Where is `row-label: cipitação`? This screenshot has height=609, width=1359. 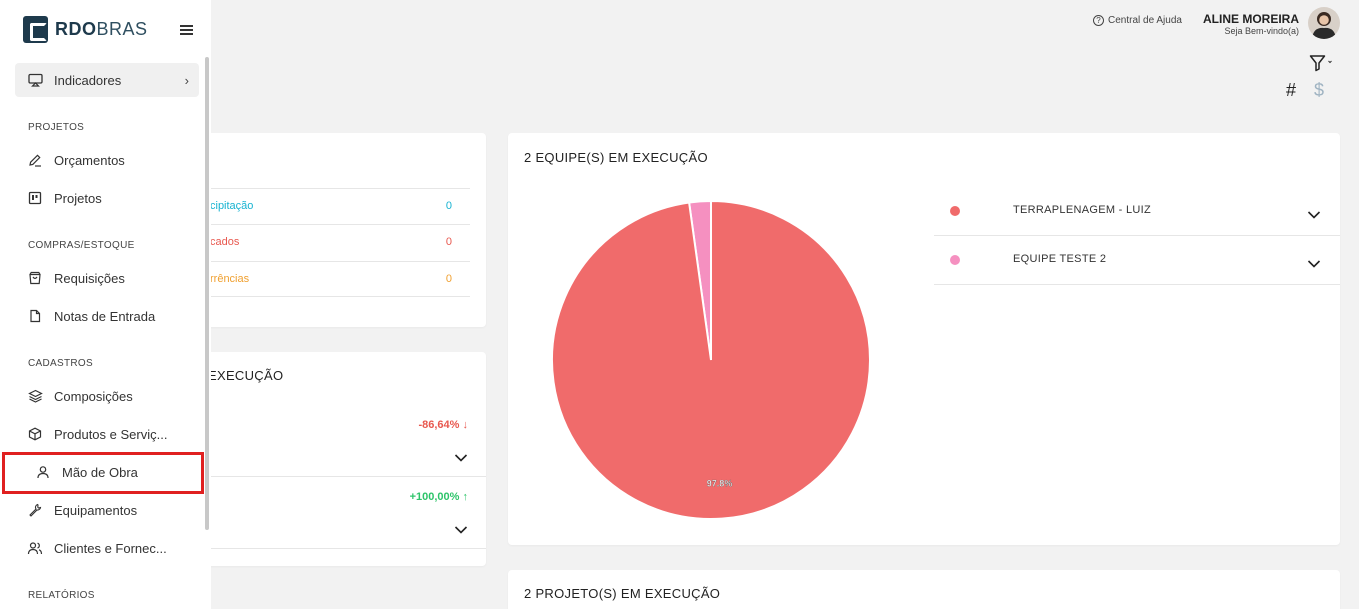
row-label: cipitação is located at coordinates (232, 206).